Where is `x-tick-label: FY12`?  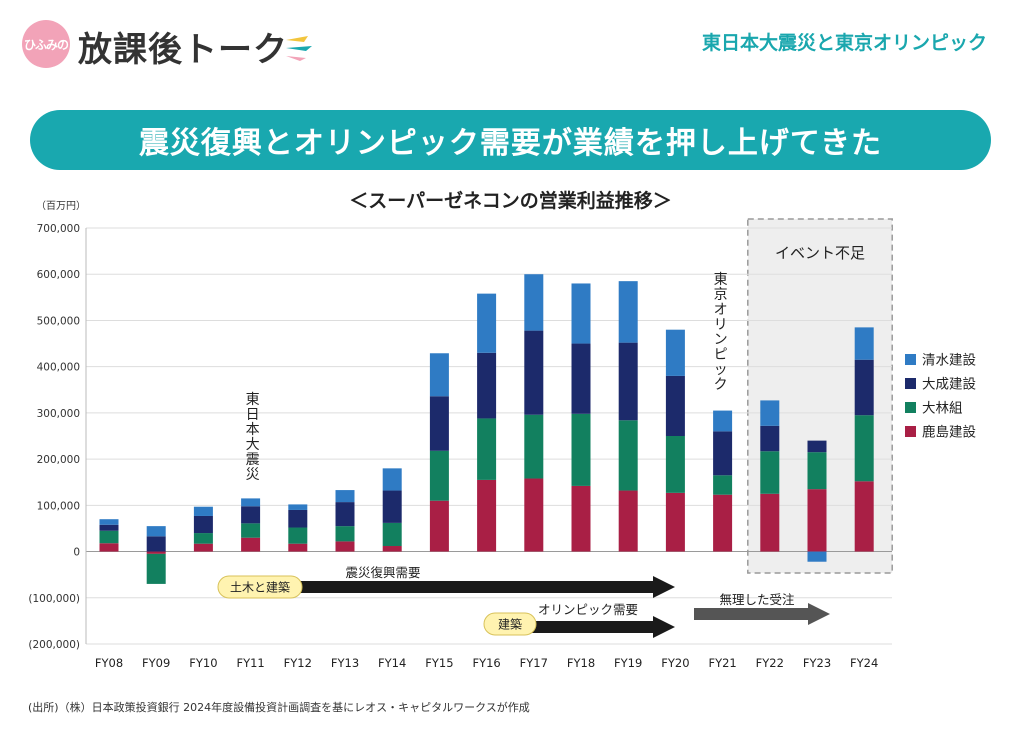 x-tick-label: FY12 is located at coordinates (298, 663).